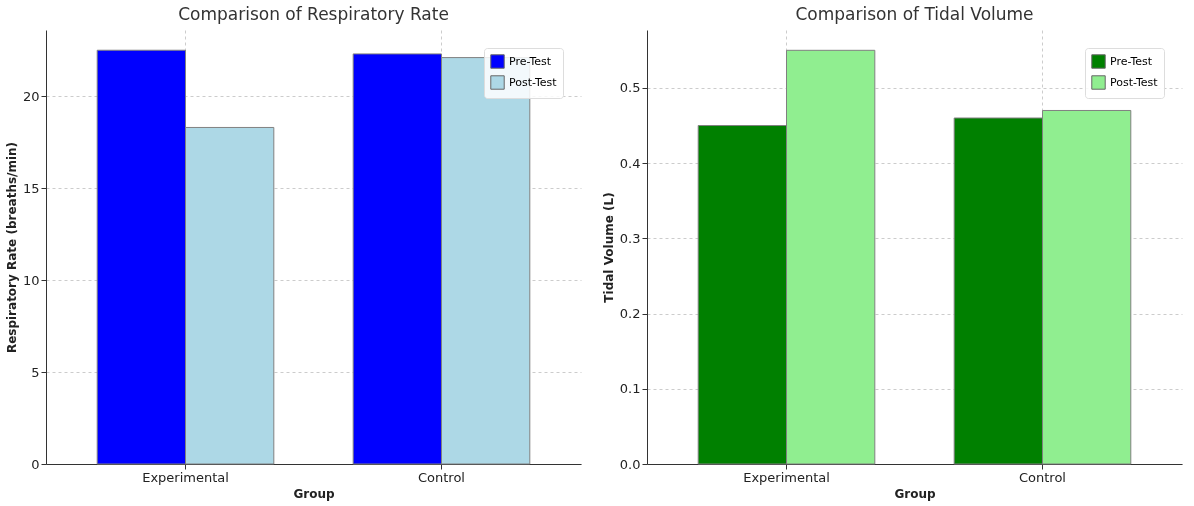 The width and height of the screenshot is (1194, 506). I want to click on y-tick-label: 15, so click(31, 188).